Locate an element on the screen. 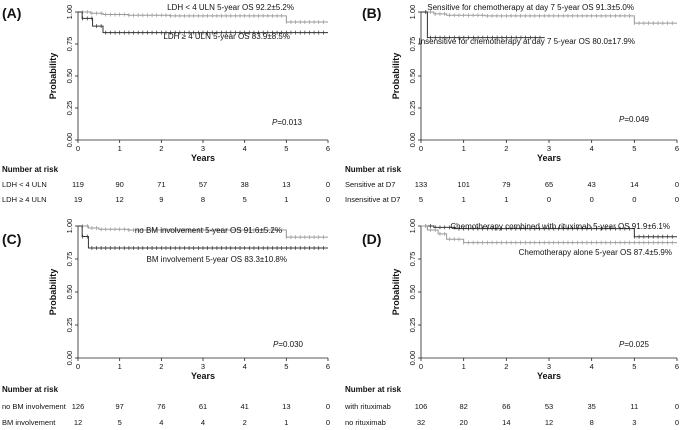 Image resolution: width=685 pixels, height=430 pixels. risk-count: 82 is located at coordinates (463, 406).